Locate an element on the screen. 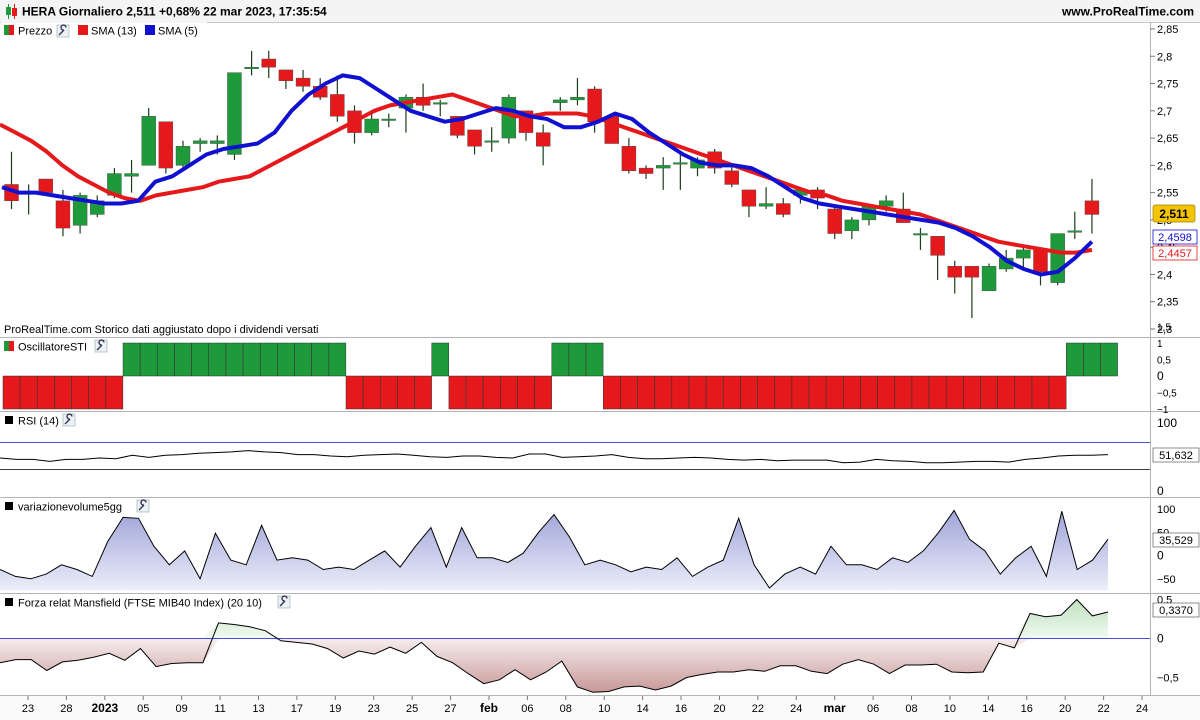 Image resolution: width=1200 pixels, height=720 pixels. legend-prezzo: Prezzo is located at coordinates (37, 31).